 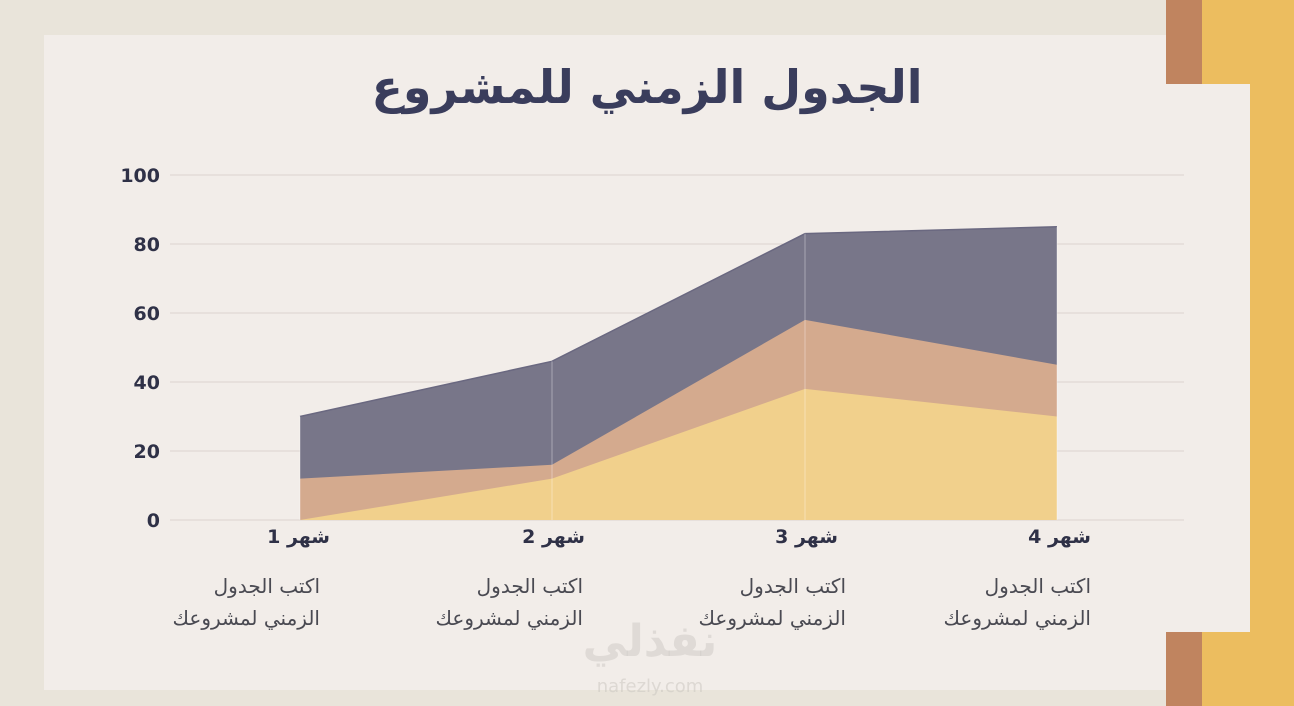 What do you see at coordinates (147, 314) in the screenshot?
I see `y-tick-label: 60` at bounding box center [147, 314].